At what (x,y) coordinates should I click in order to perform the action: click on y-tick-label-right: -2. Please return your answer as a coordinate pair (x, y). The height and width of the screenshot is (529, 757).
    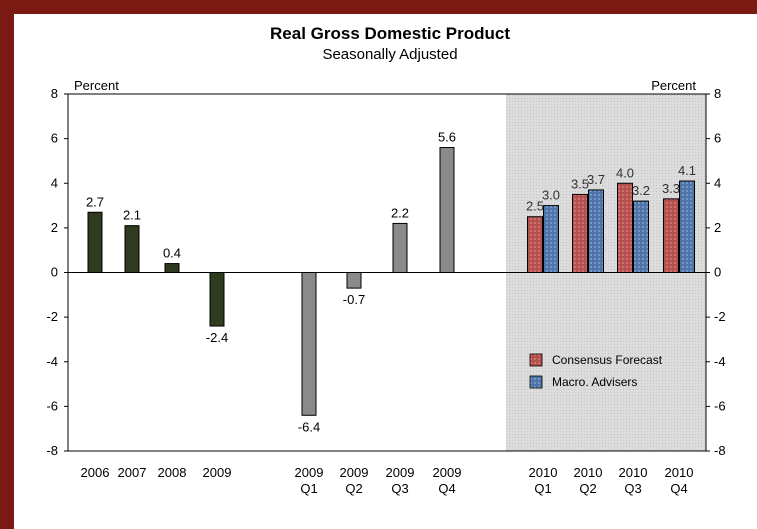
    Looking at the image, I should click on (720, 316).